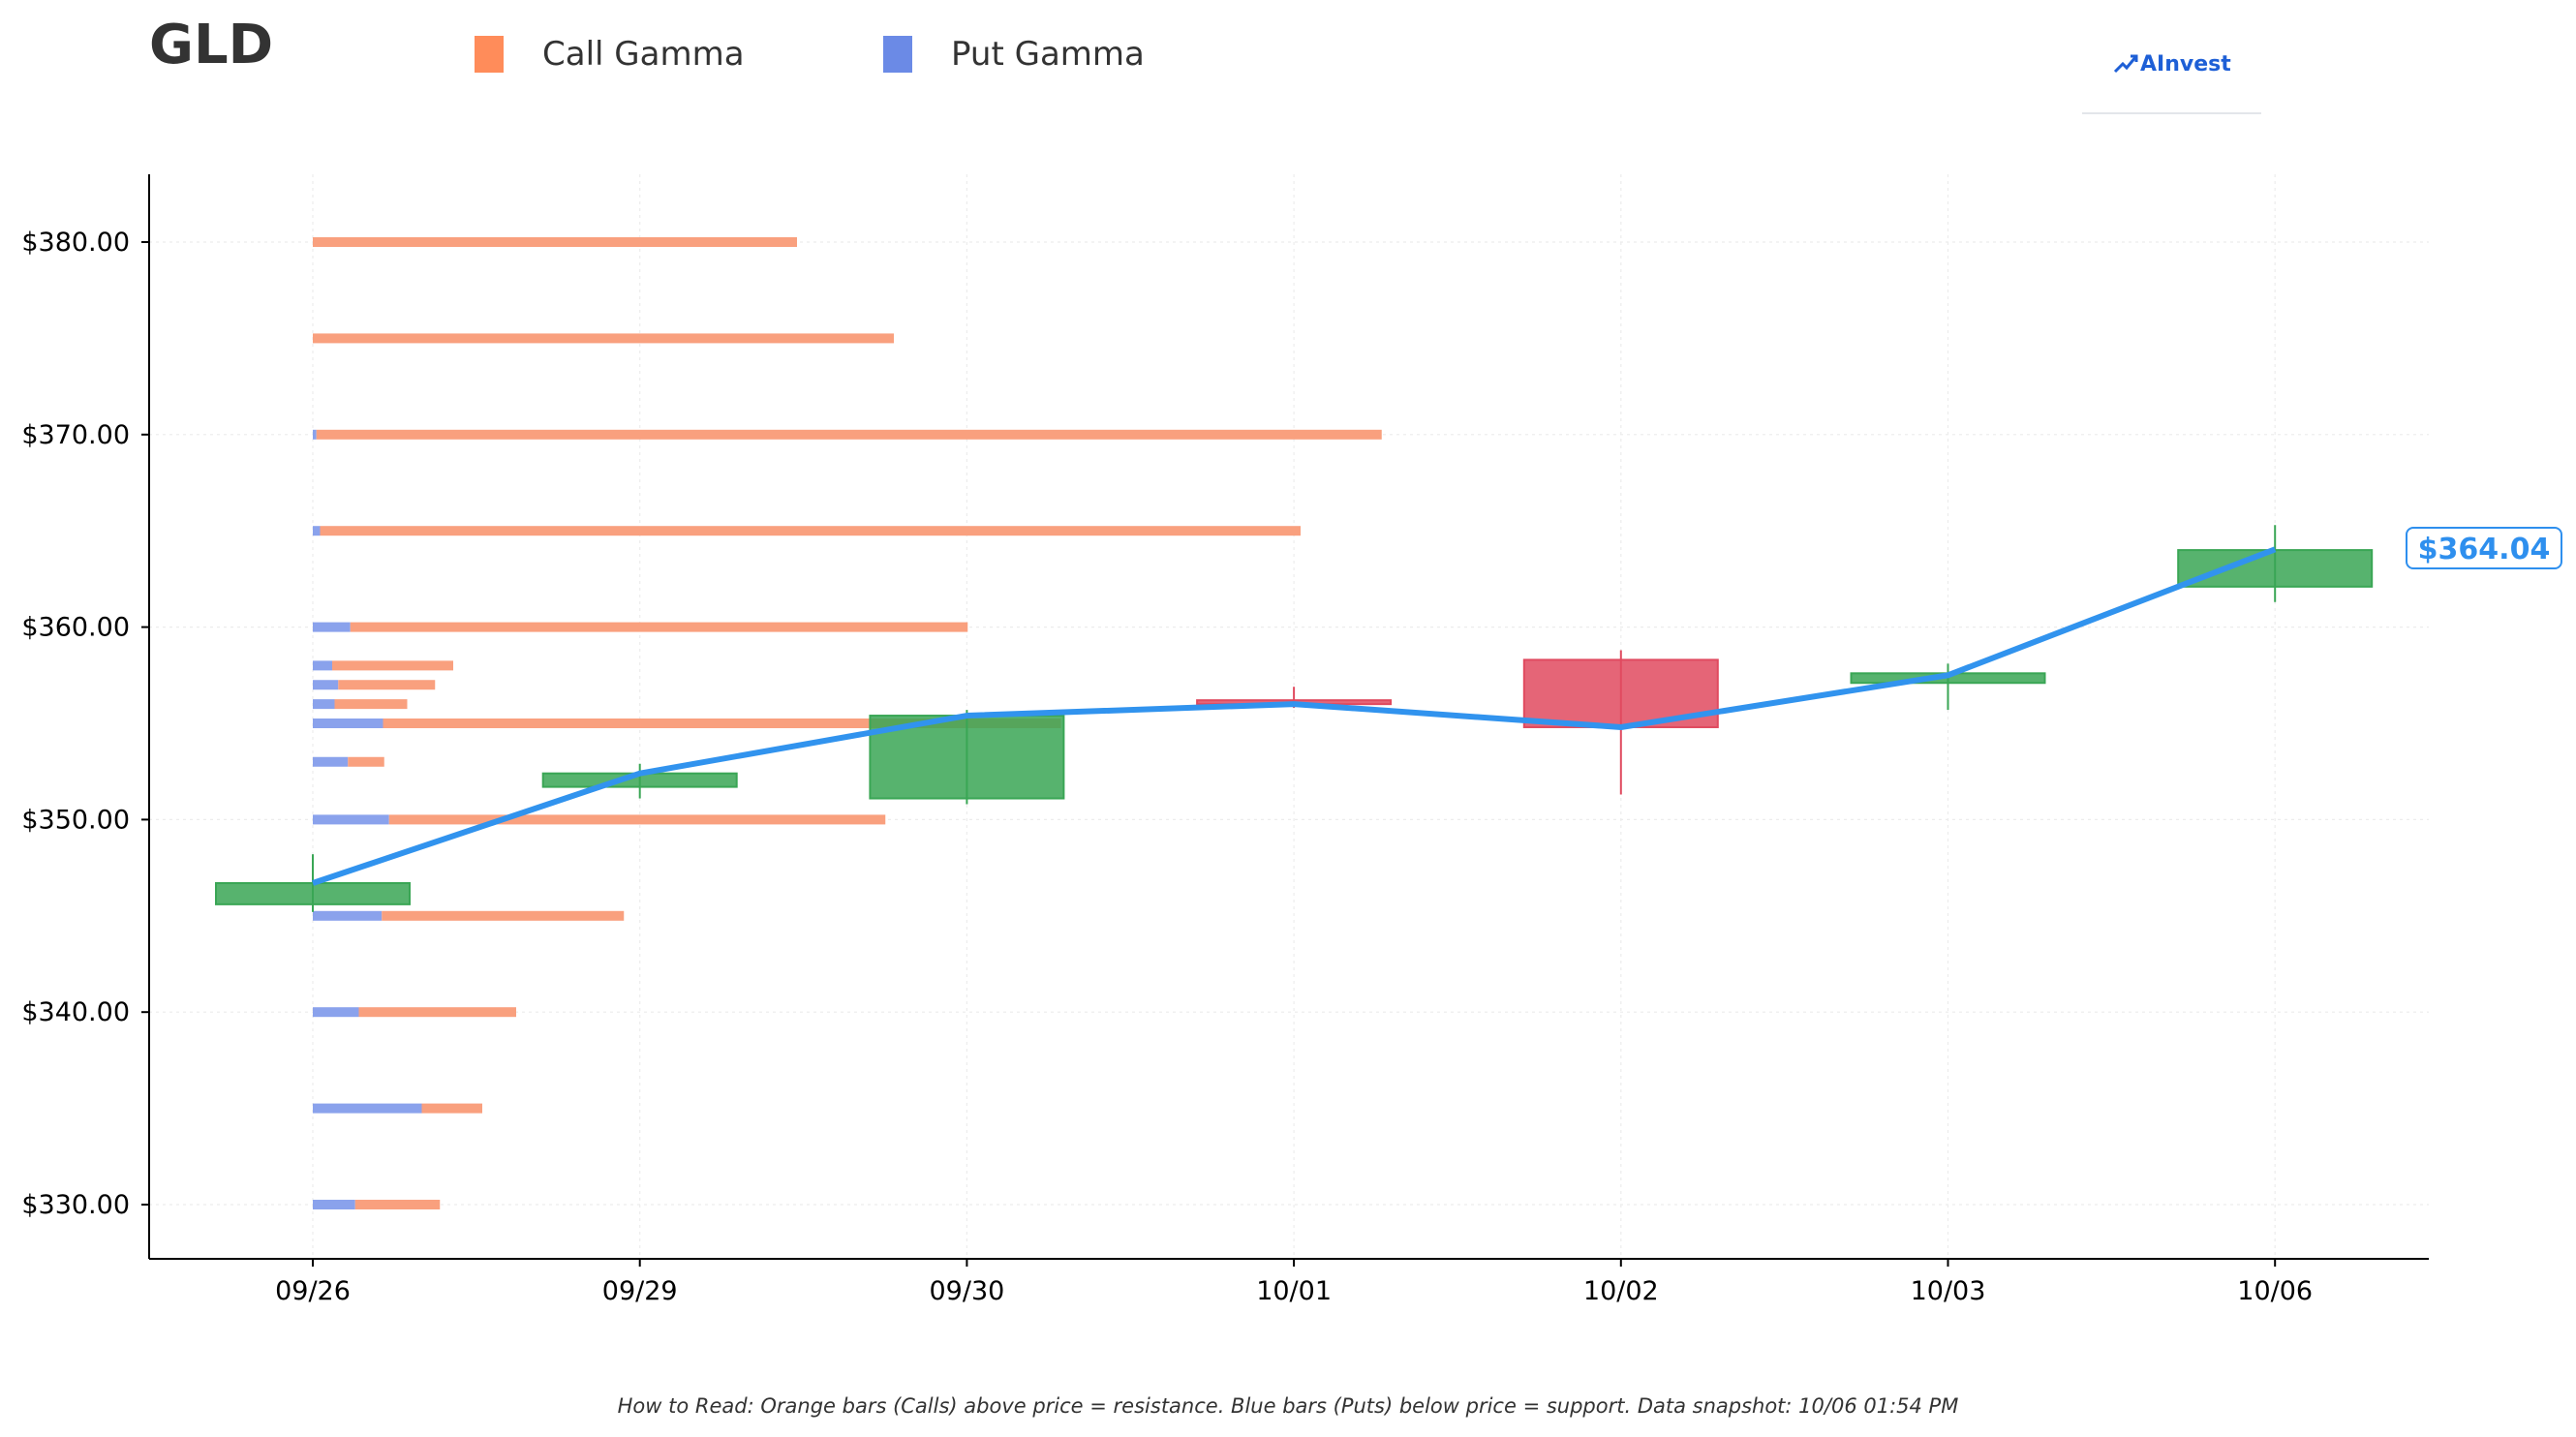  Describe the element at coordinates (2171, 78) in the screenshot. I see `ainvest-logo: AInvest` at that location.